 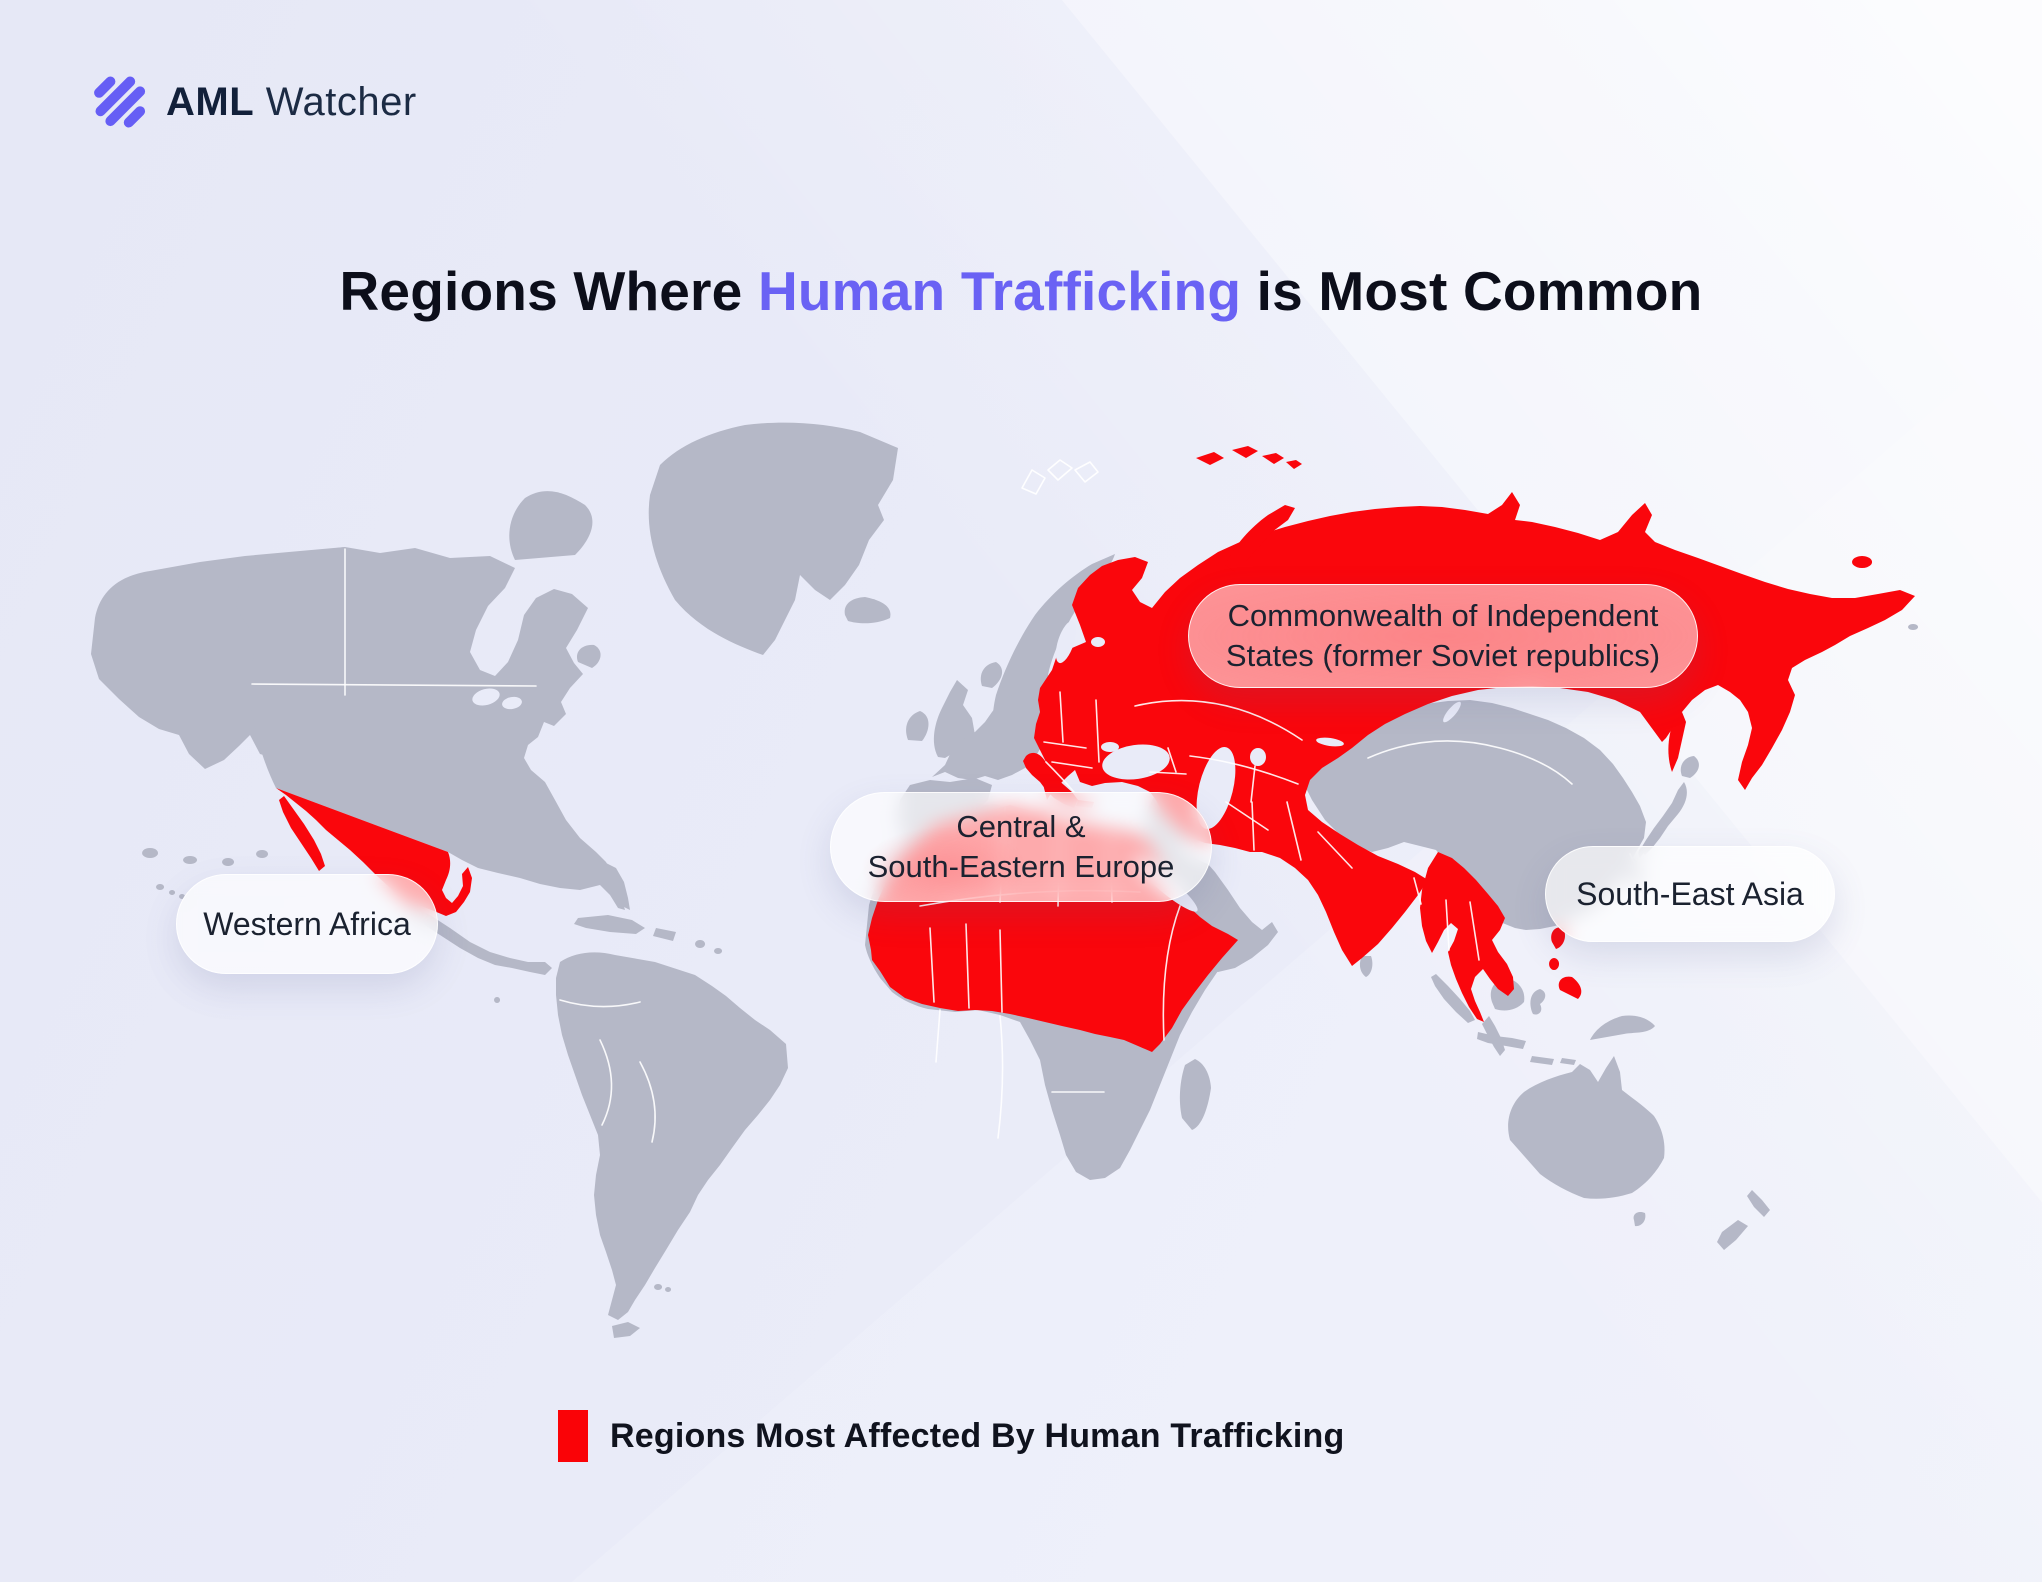 What do you see at coordinates (205, 857) in the screenshot?
I see `aleutian-islands` at bounding box center [205, 857].